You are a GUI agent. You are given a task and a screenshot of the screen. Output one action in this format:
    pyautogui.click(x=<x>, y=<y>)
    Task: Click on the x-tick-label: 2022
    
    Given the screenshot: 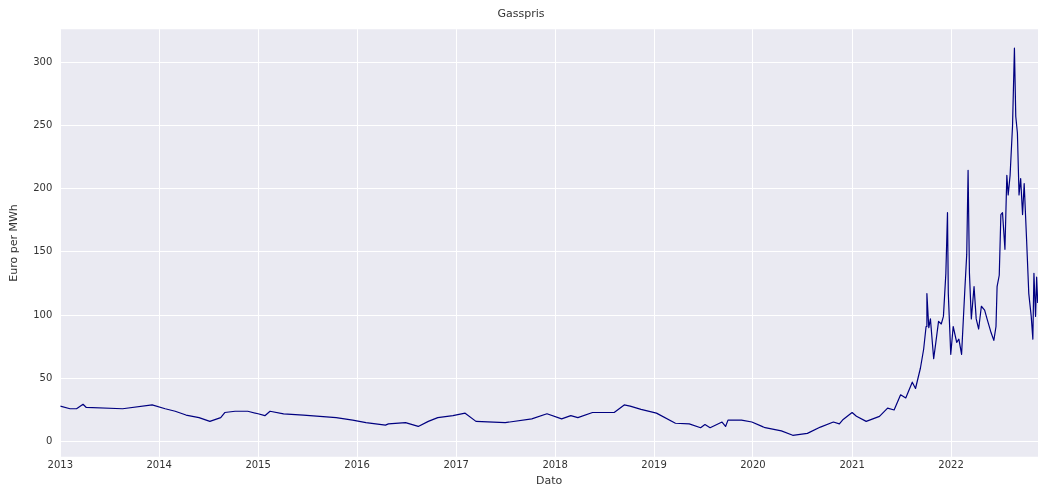 What is the action you would take?
    pyautogui.click(x=951, y=465)
    